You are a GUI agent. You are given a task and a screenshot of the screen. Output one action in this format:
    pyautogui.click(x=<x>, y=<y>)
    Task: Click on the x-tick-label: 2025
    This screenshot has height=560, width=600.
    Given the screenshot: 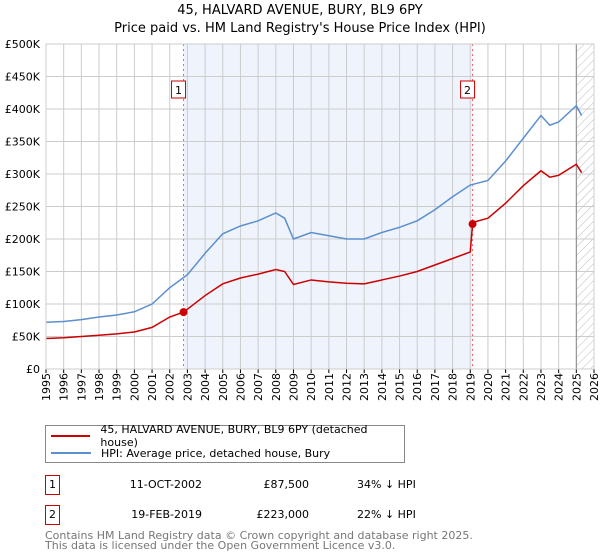 What is the action you would take?
    pyautogui.click(x=576, y=387)
    